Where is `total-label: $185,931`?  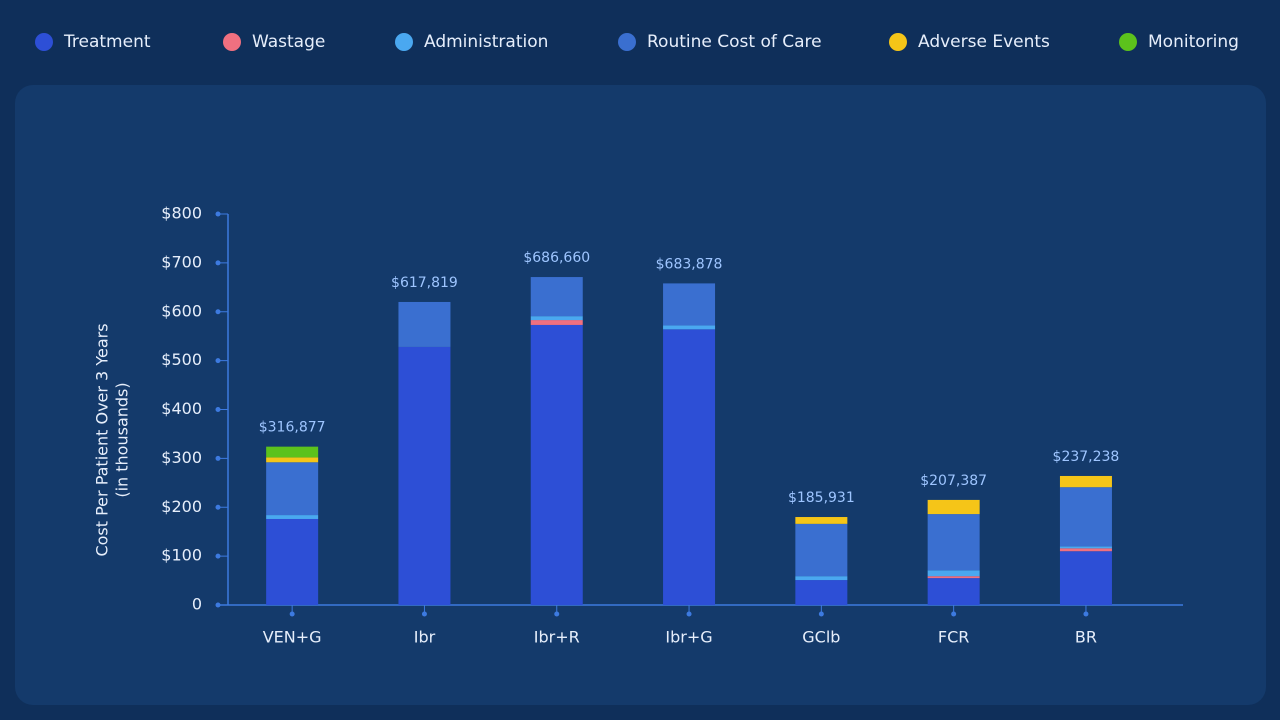 total-label: $185,931 is located at coordinates (821, 498).